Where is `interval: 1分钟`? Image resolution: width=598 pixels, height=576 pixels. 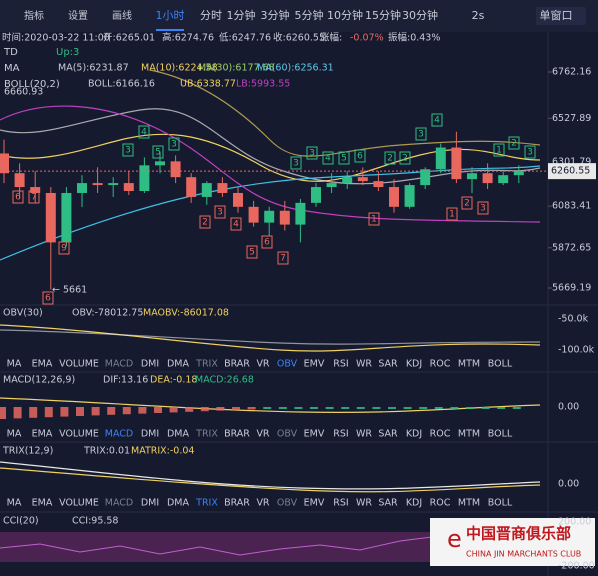
interval: 1分钟 is located at coordinates (241, 15).